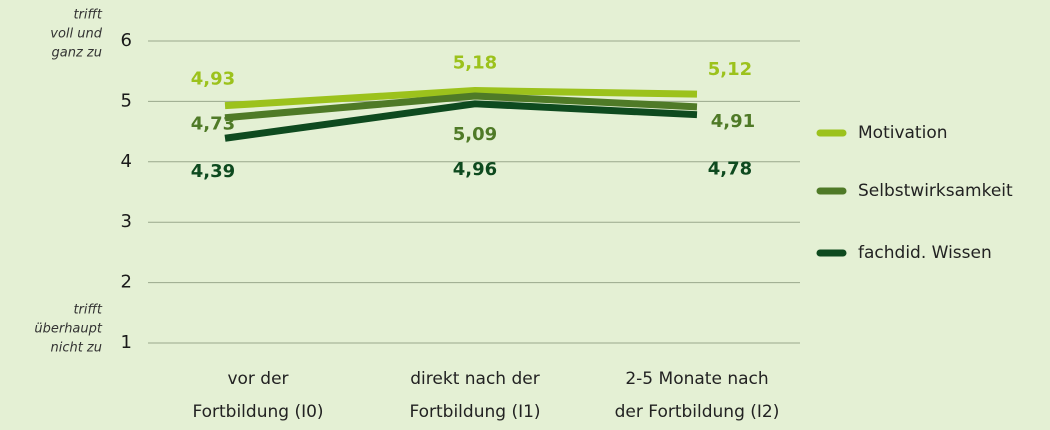  What do you see at coordinates (126, 282) in the screenshot?
I see `y-tick-label: 2` at bounding box center [126, 282].